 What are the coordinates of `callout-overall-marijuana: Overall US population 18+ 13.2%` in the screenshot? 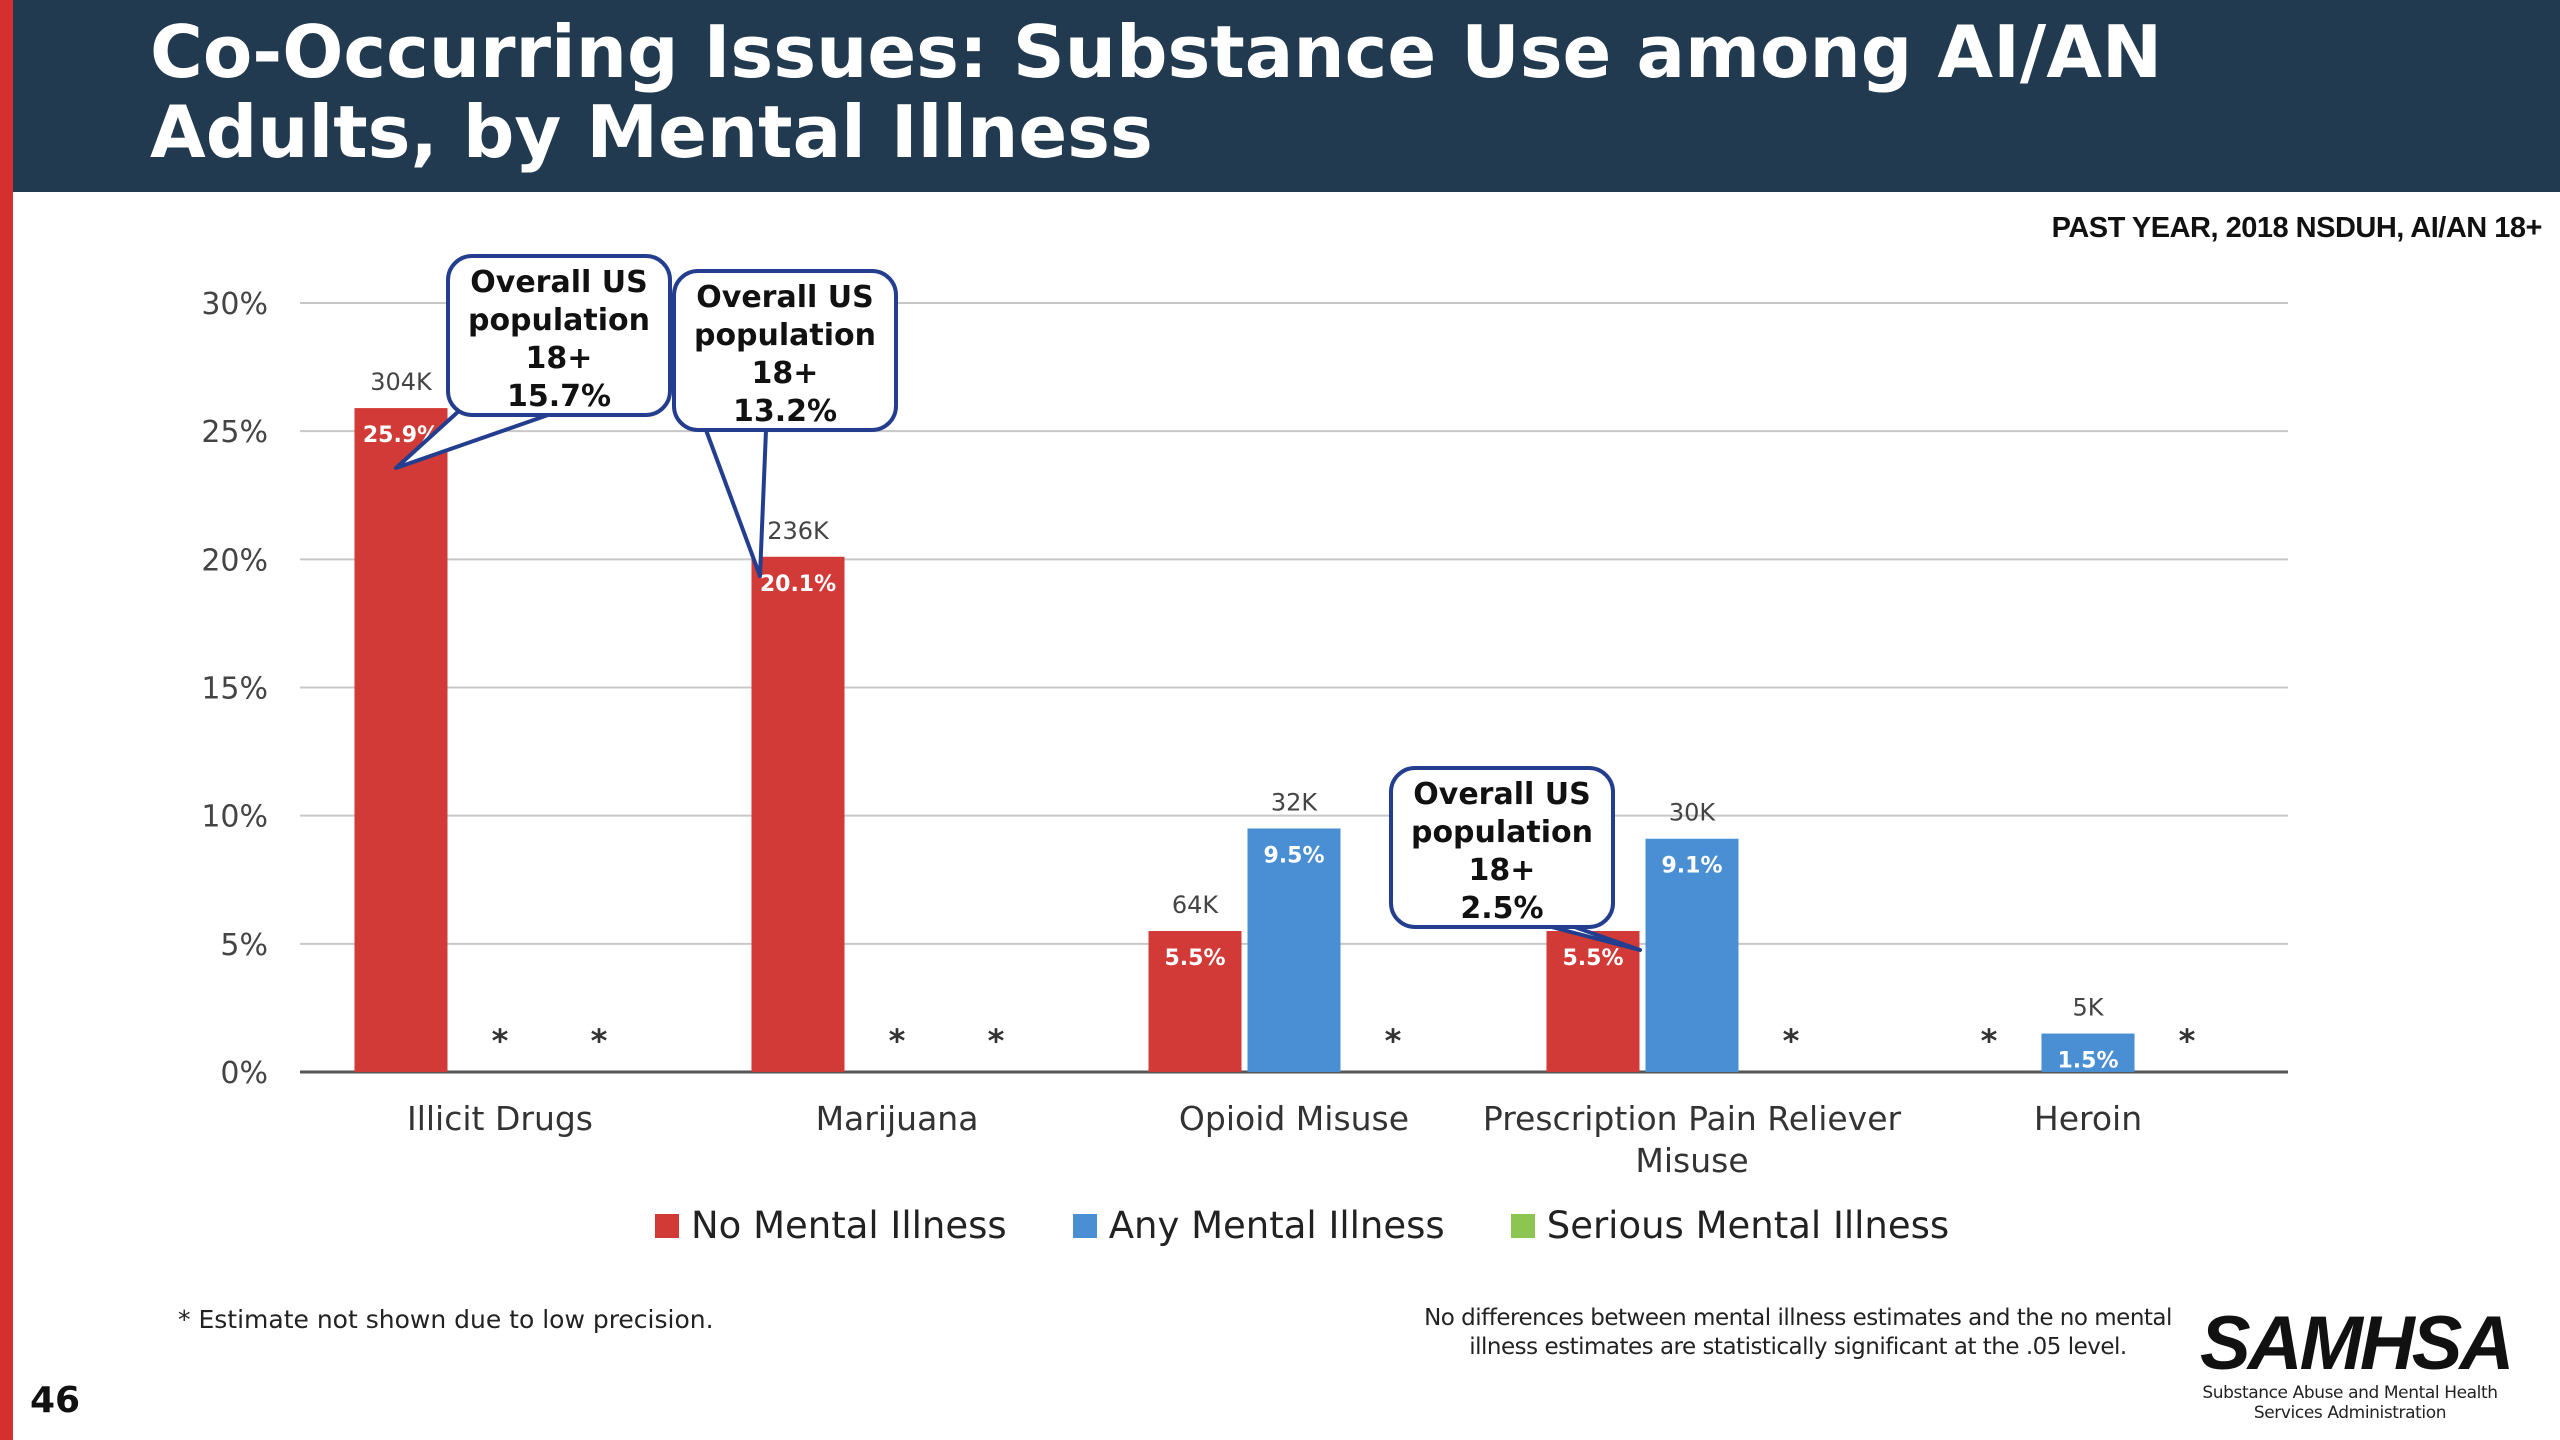 It's located at (785, 350).